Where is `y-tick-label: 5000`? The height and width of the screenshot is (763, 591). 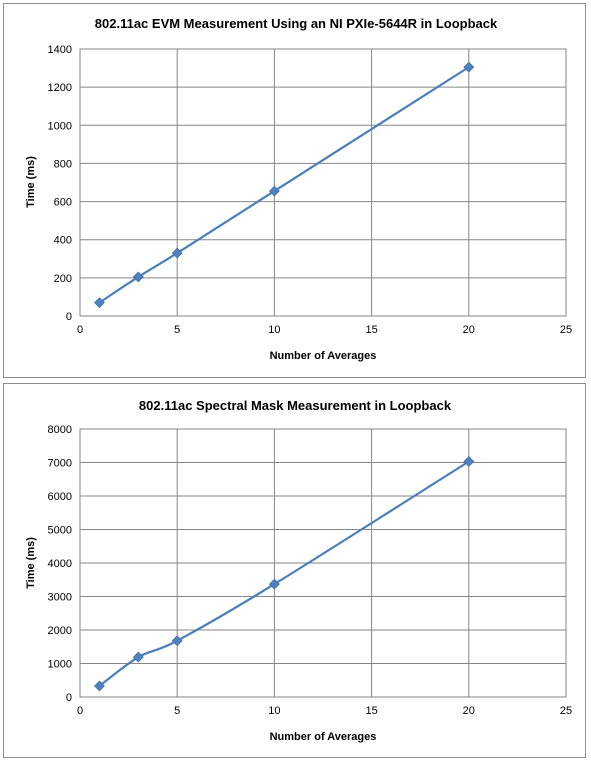 y-tick-label: 5000 is located at coordinates (60, 531).